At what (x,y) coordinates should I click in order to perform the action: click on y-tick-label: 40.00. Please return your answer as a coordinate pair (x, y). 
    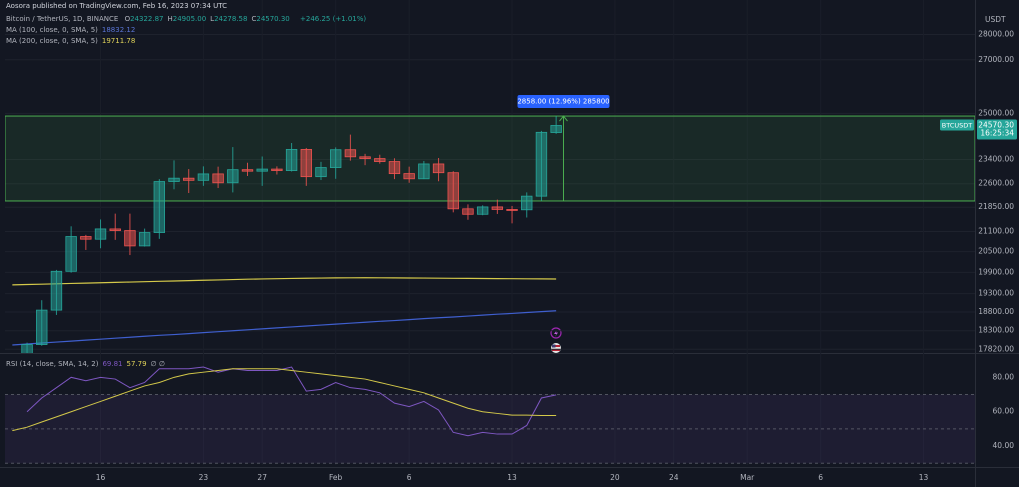
    Looking at the image, I should click on (1004, 445).